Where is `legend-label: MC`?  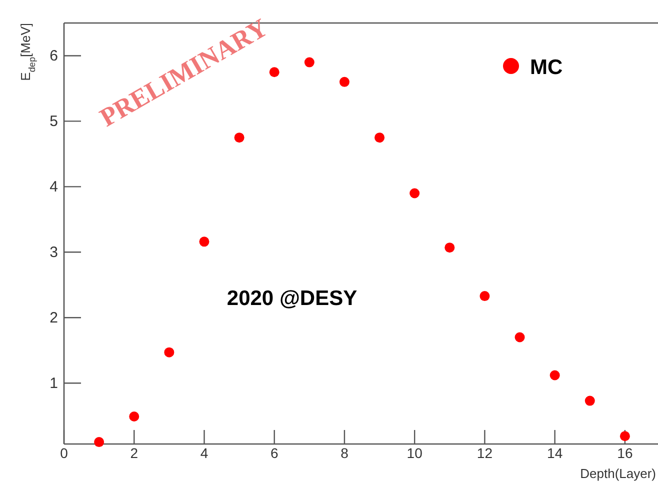
legend-label: MC is located at coordinates (546, 67).